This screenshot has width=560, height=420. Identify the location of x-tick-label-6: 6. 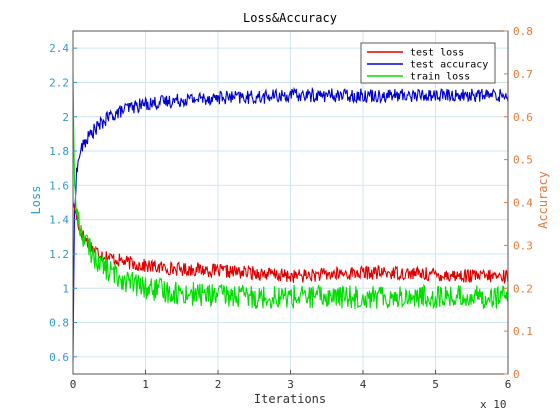
(508, 384).